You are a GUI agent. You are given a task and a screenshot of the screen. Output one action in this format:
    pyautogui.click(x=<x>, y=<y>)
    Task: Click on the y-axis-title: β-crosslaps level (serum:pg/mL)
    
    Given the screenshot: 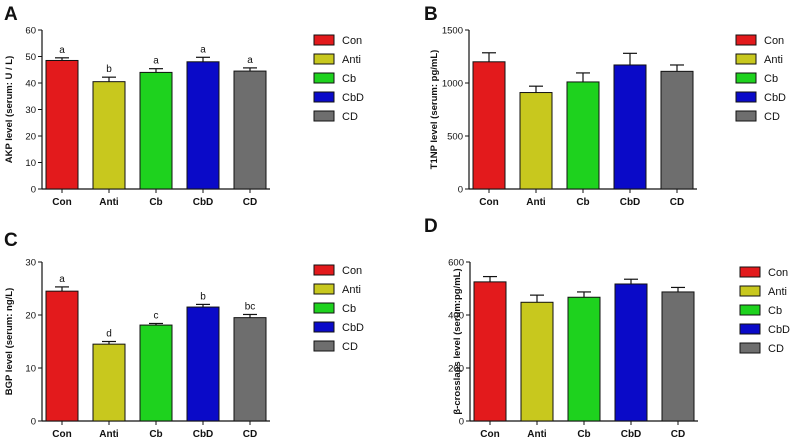 What is the action you would take?
    pyautogui.click(x=457, y=341)
    